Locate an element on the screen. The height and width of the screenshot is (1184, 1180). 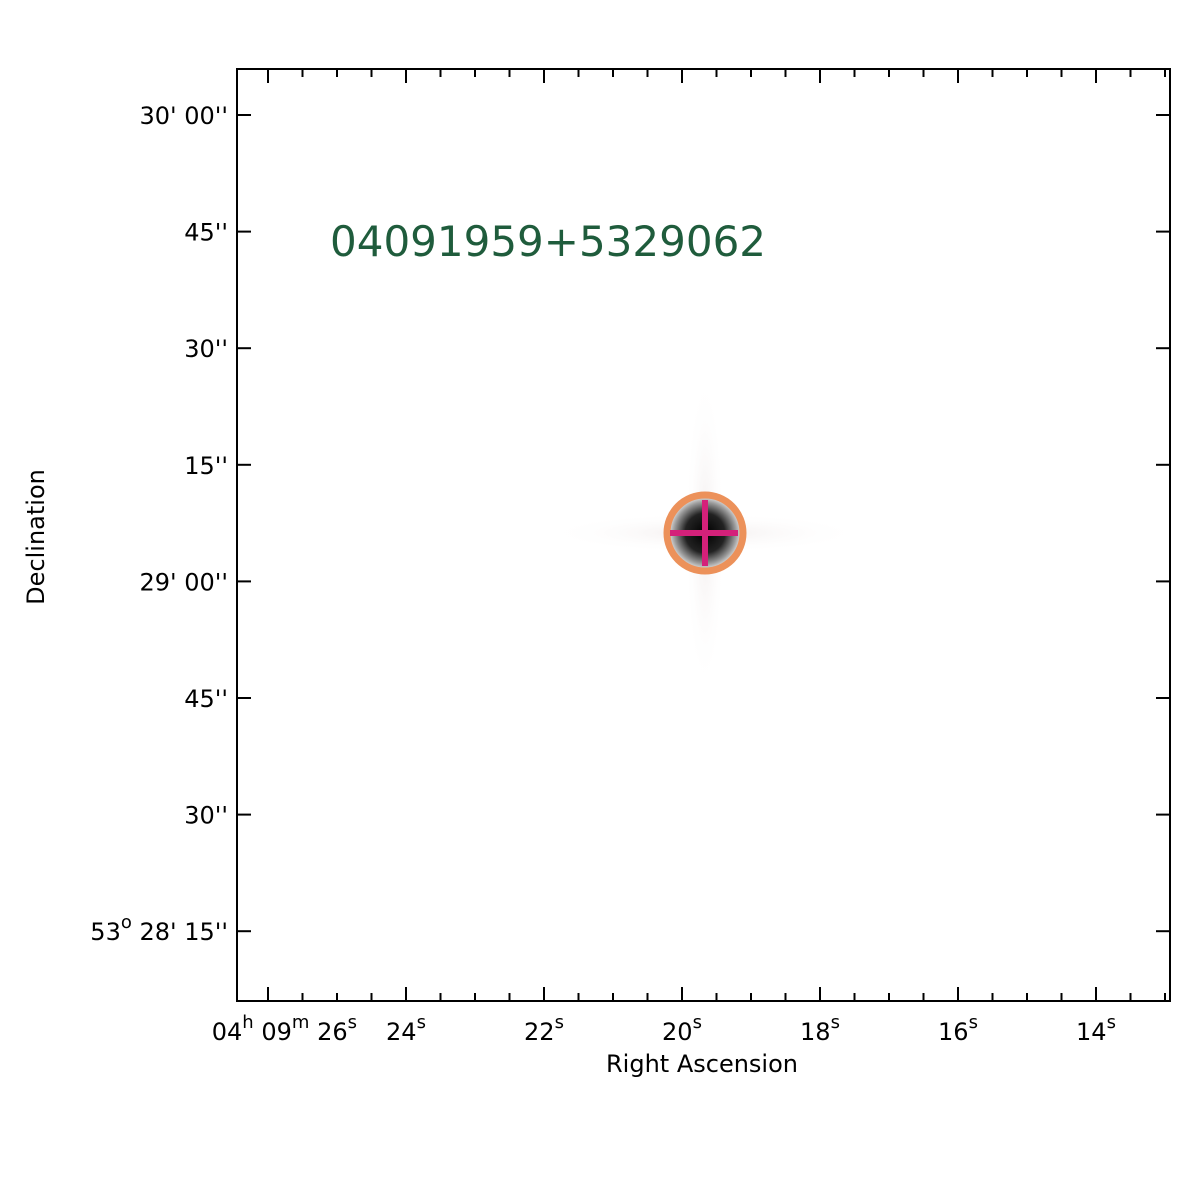
tick-label-sup: o is located at coordinates (126, 922).